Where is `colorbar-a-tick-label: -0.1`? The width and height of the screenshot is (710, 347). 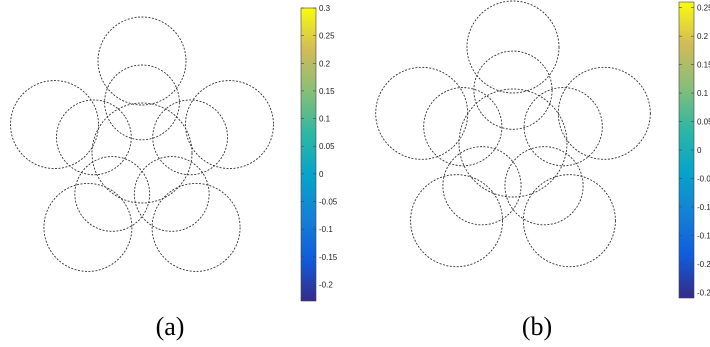 colorbar-a-tick-label: -0.1 is located at coordinates (326, 229).